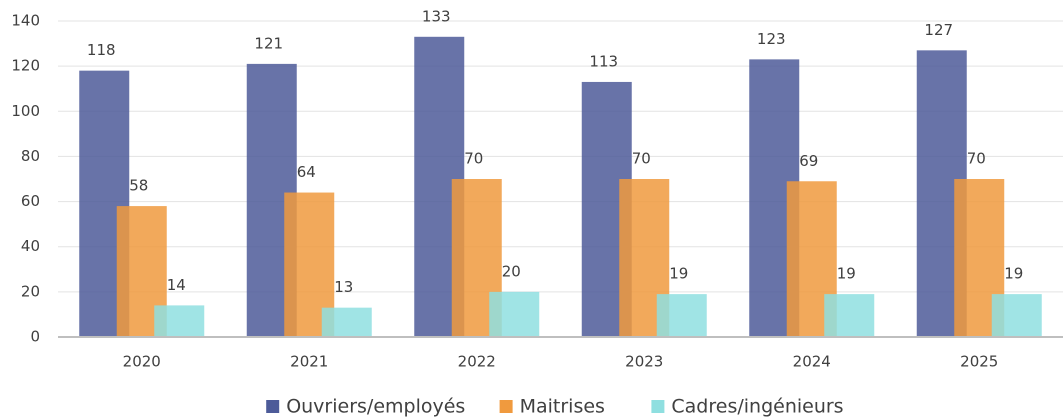  I want to click on data-label: 133, so click(436, 16).